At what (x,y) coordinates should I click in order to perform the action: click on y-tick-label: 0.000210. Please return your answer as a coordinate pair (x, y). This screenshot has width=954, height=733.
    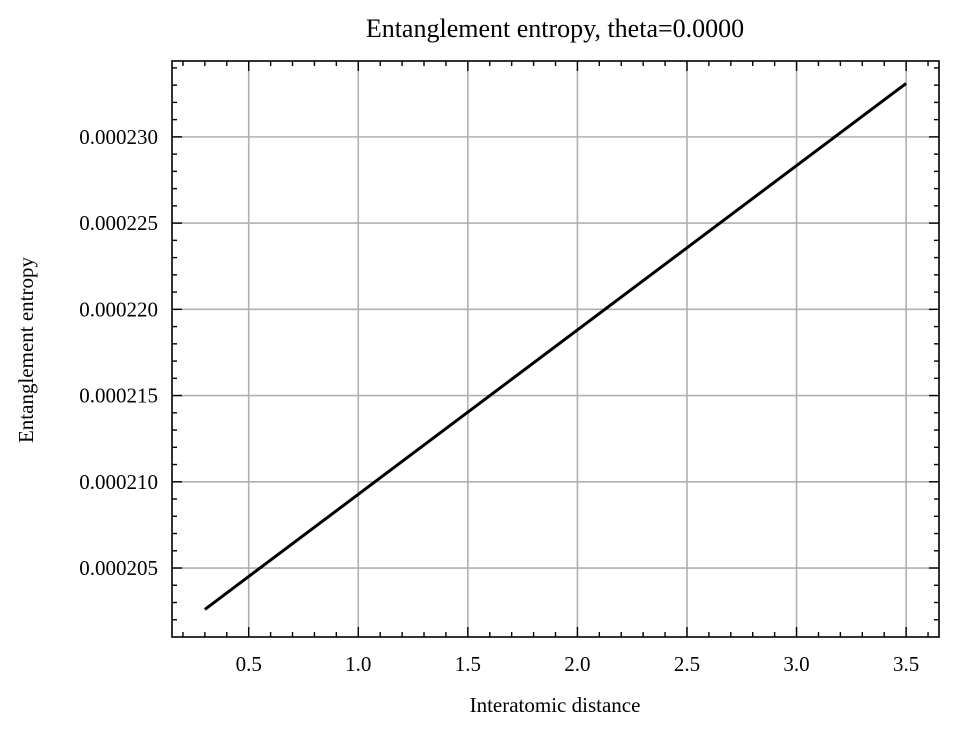
    Looking at the image, I should click on (118, 482).